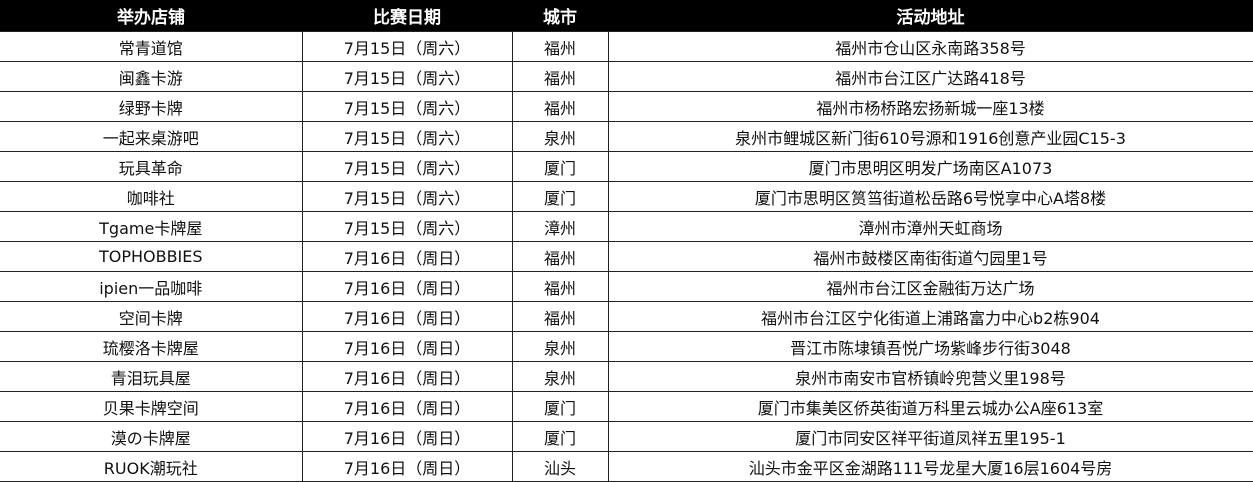 The width and height of the screenshot is (1253, 482). What do you see at coordinates (930, 136) in the screenshot?
I see `address-cell: 泉州市鲤城区新门街610号源和1916创意产业园C15-3` at bounding box center [930, 136].